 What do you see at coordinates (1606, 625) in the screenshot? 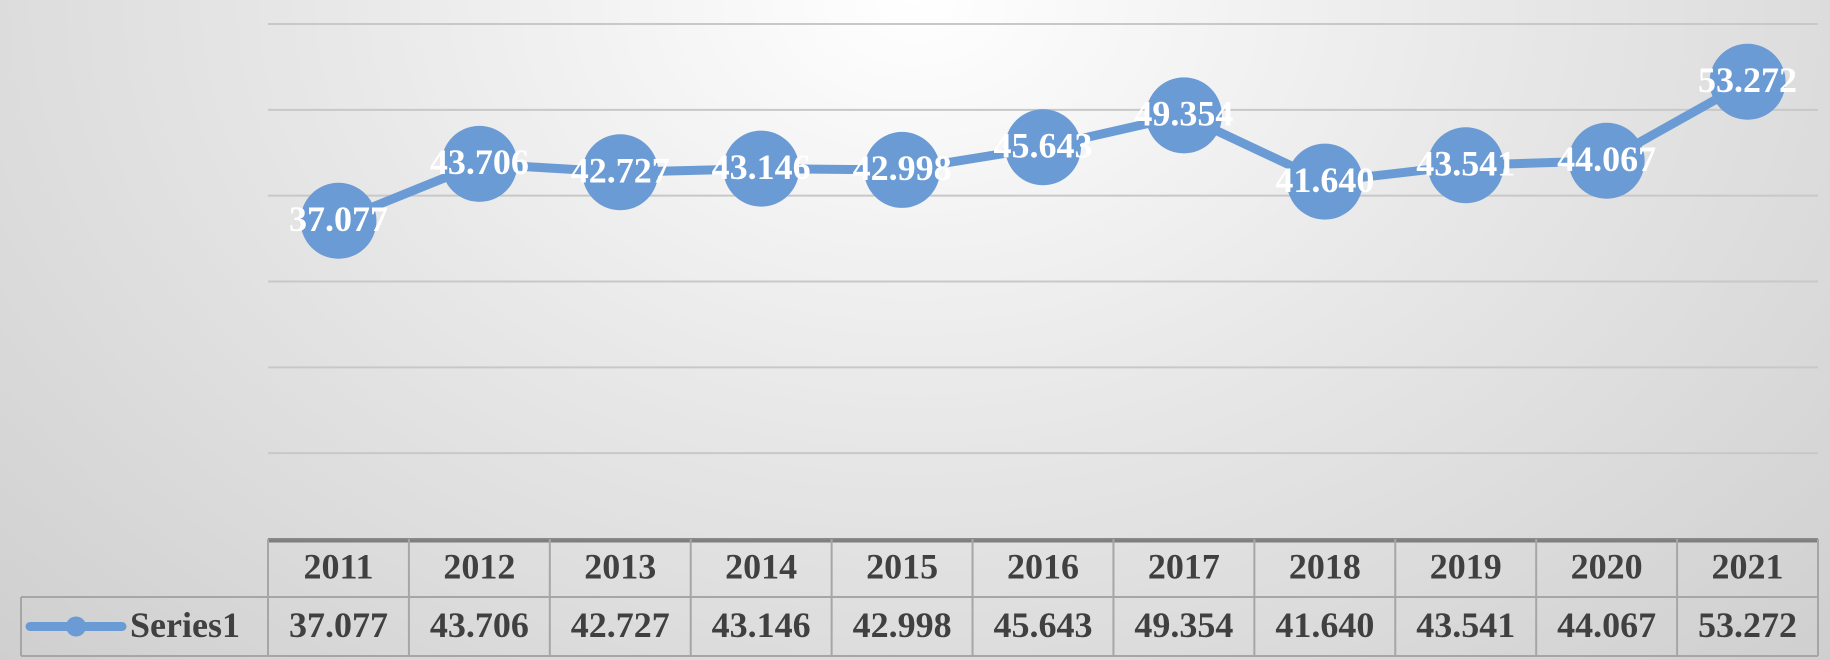
I see `table-value: 44.067` at bounding box center [1606, 625].